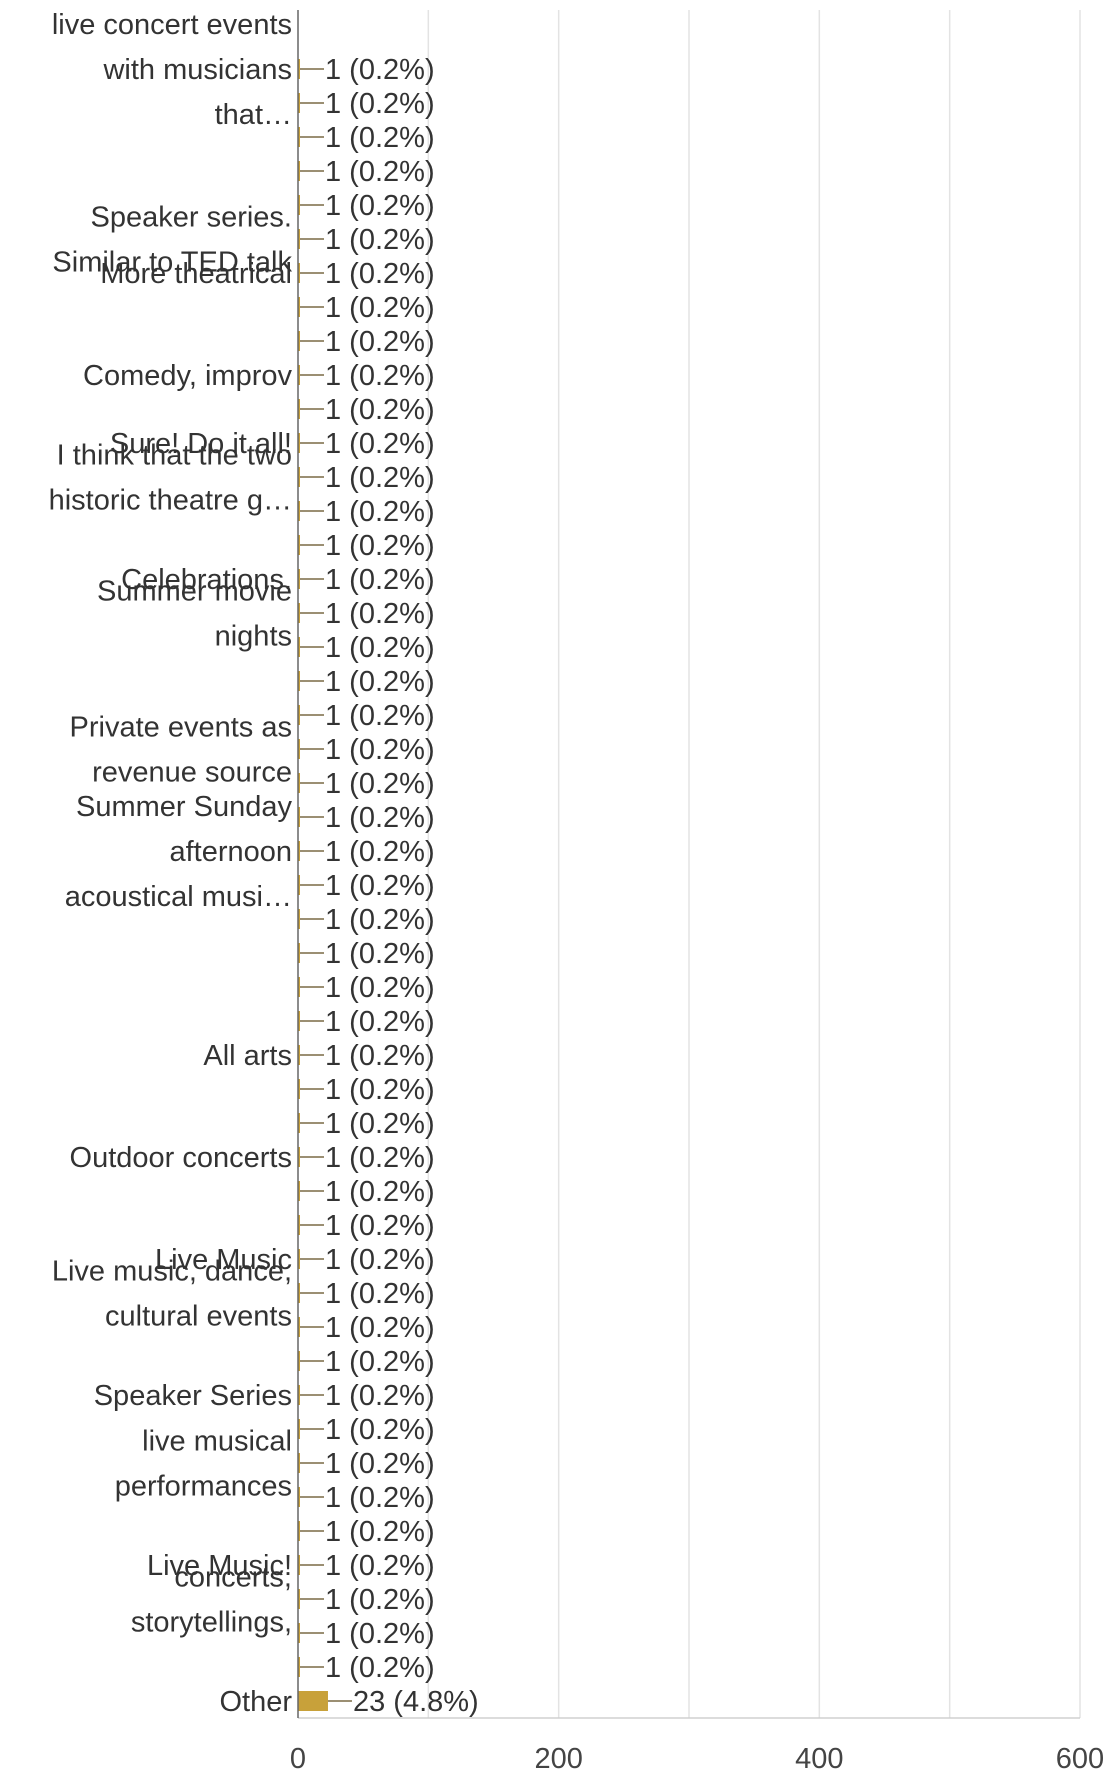 This screenshot has height=1773, width=1112. Describe the element at coordinates (558, 1758) in the screenshot. I see `x-tick-label: 200` at that location.